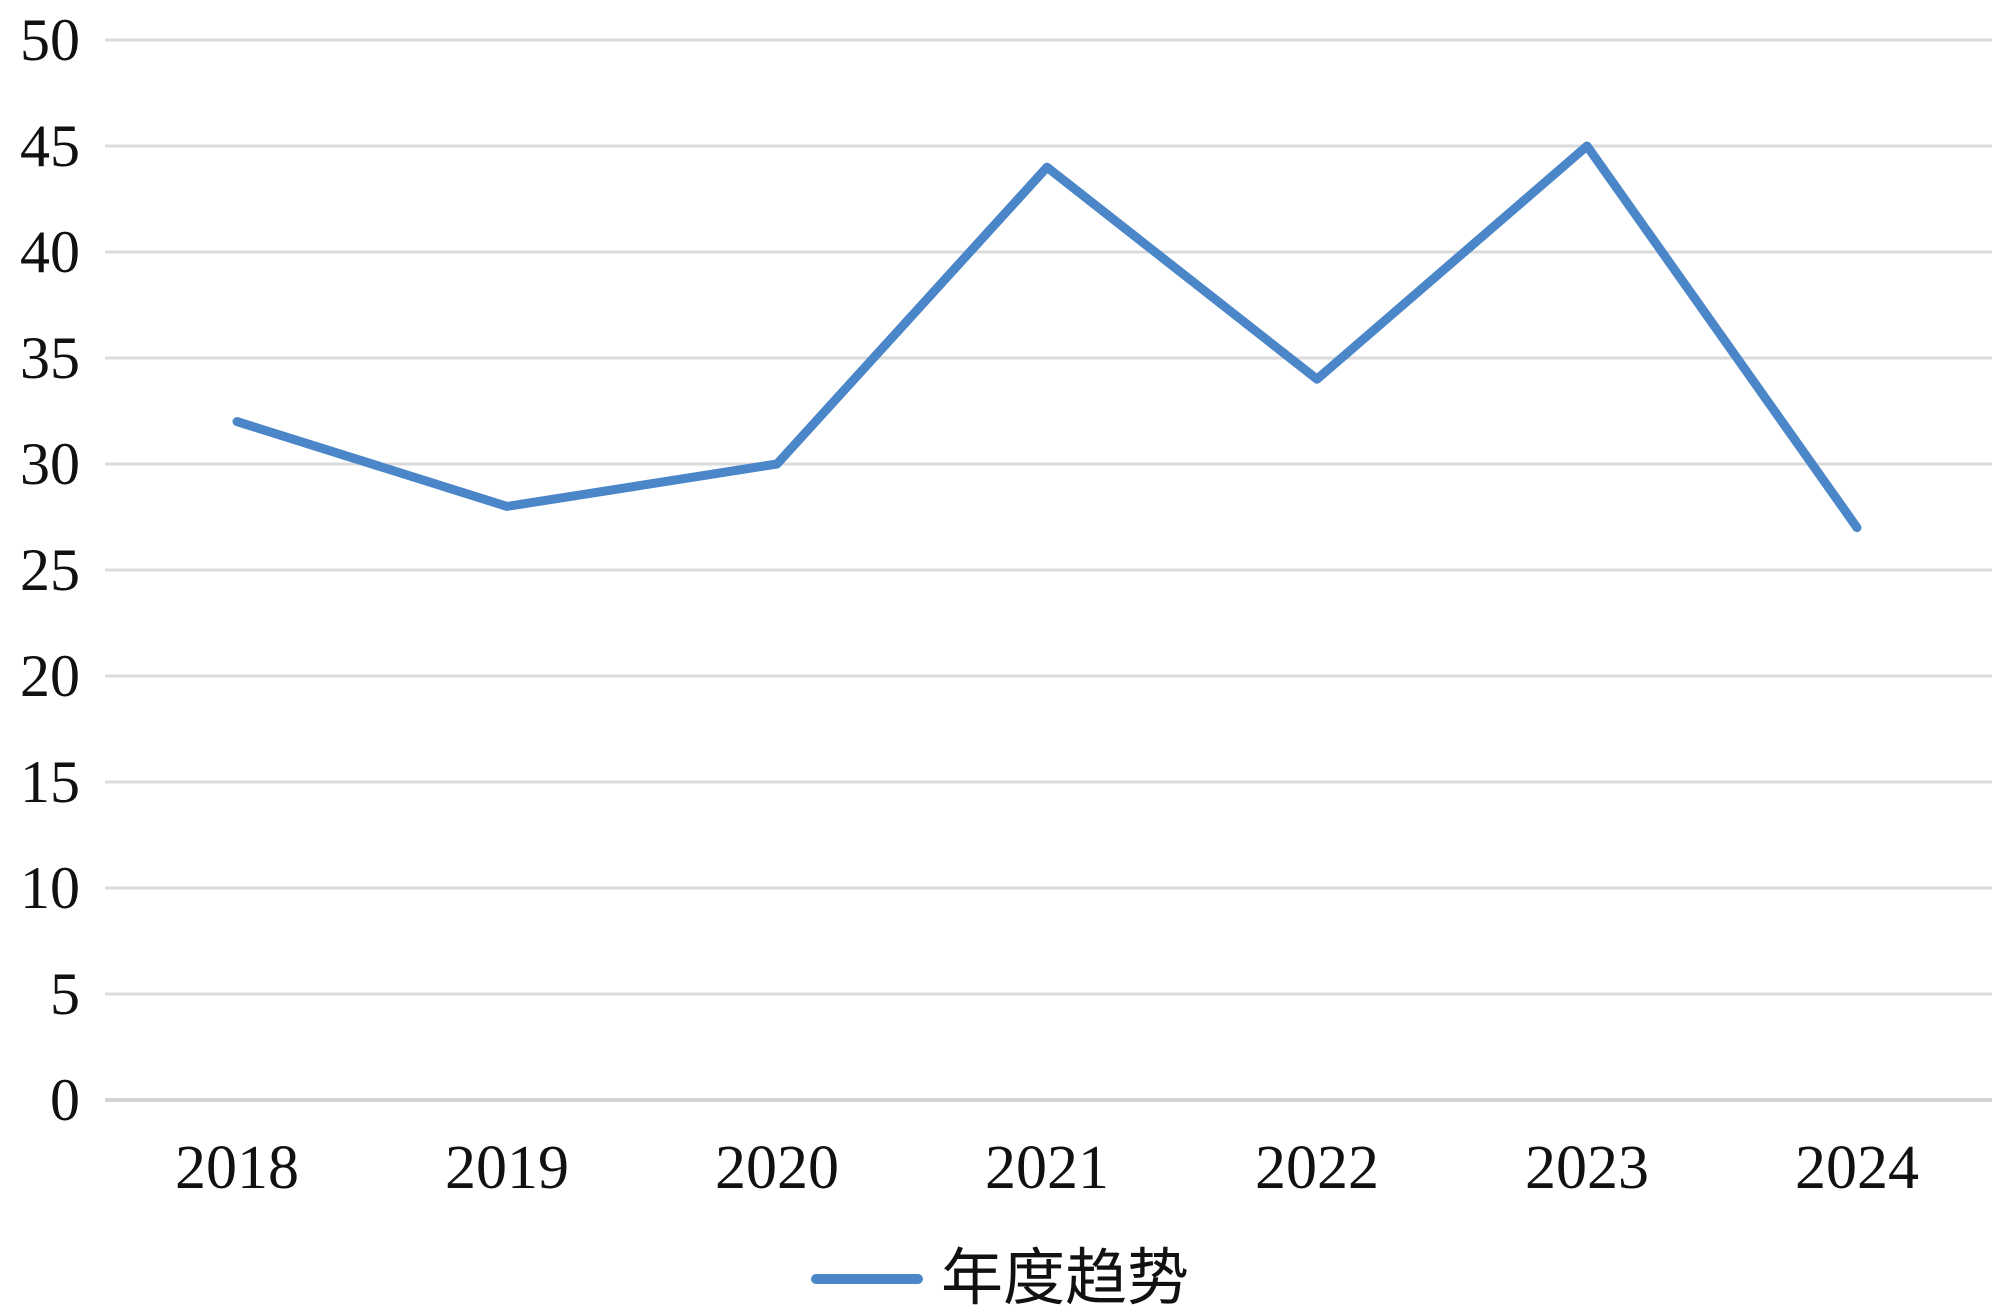 The width and height of the screenshot is (2000, 1309). I want to click on x-axis-labels: 2018 2019 2020 2021 2022 2023 2024, so click(1047, 1168).